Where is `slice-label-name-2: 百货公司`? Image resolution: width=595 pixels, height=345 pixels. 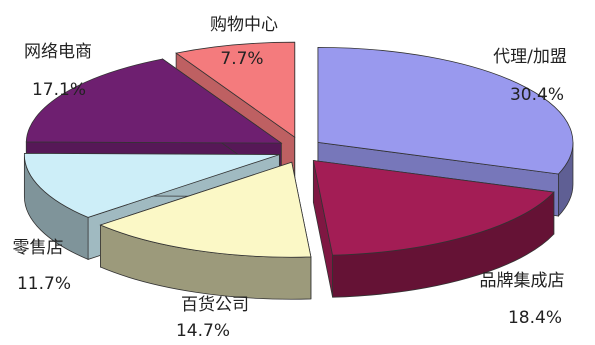 slice-label-name-2: 百货公司 is located at coordinates (215, 305).